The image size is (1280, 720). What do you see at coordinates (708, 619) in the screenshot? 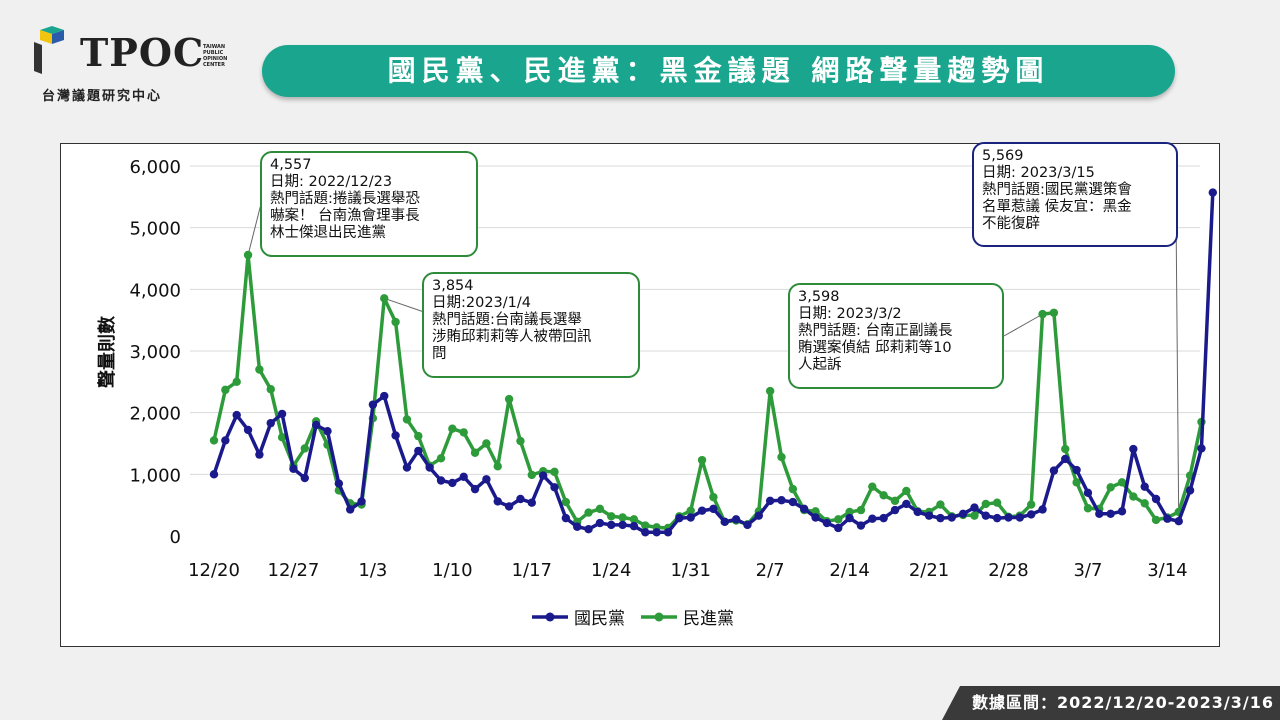
I see `legend-dpp-label: 民進黨` at bounding box center [708, 619].